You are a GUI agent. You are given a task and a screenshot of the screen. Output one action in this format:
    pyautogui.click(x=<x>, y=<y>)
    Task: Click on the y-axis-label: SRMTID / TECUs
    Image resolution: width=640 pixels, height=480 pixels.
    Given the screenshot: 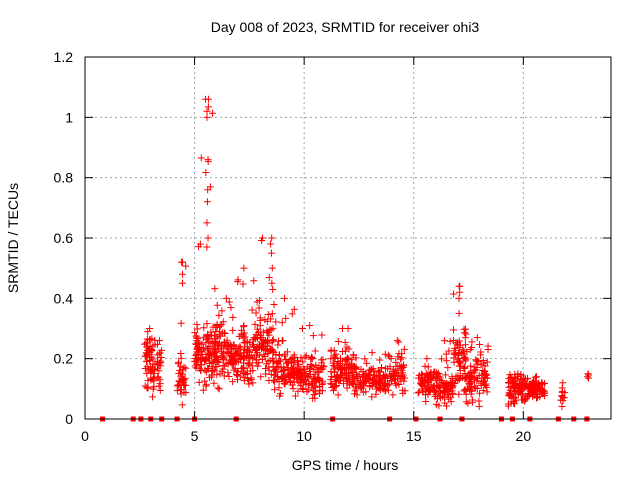 What is the action you would take?
    pyautogui.click(x=13, y=238)
    